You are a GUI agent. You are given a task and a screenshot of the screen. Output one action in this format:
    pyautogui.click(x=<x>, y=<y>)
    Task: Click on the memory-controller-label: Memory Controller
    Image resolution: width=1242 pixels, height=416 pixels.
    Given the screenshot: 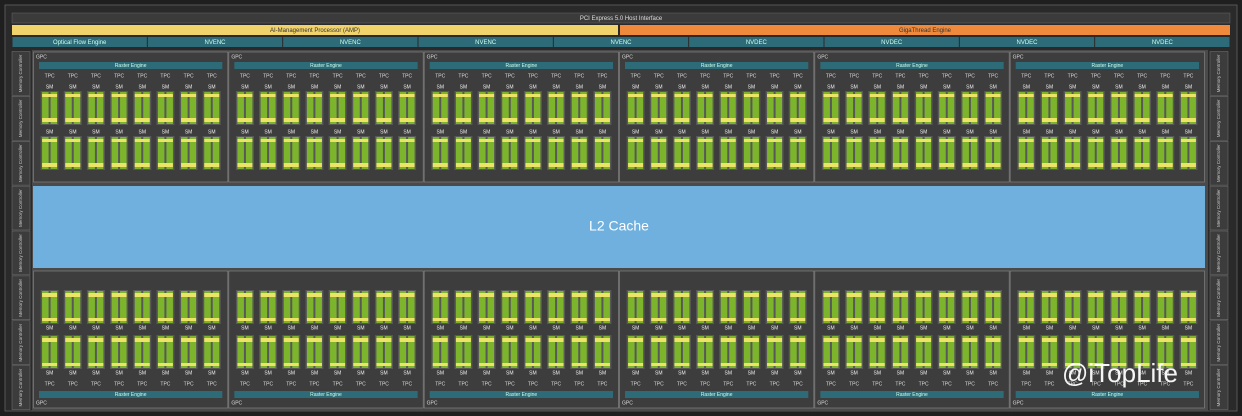 What is the action you would take?
    pyautogui.click(x=20, y=297)
    